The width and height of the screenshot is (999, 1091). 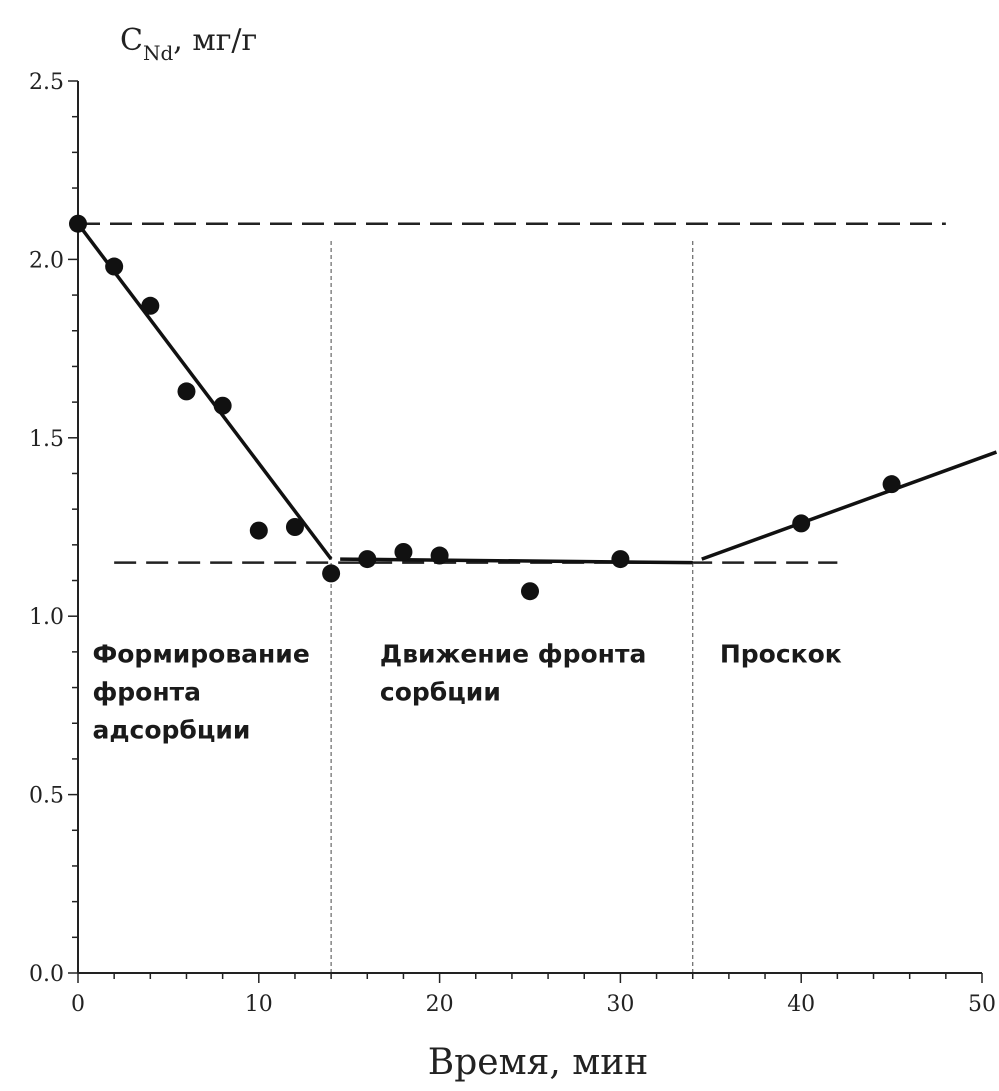 What do you see at coordinates (620, 1004) in the screenshot?
I see `x-tick-label: 30` at bounding box center [620, 1004].